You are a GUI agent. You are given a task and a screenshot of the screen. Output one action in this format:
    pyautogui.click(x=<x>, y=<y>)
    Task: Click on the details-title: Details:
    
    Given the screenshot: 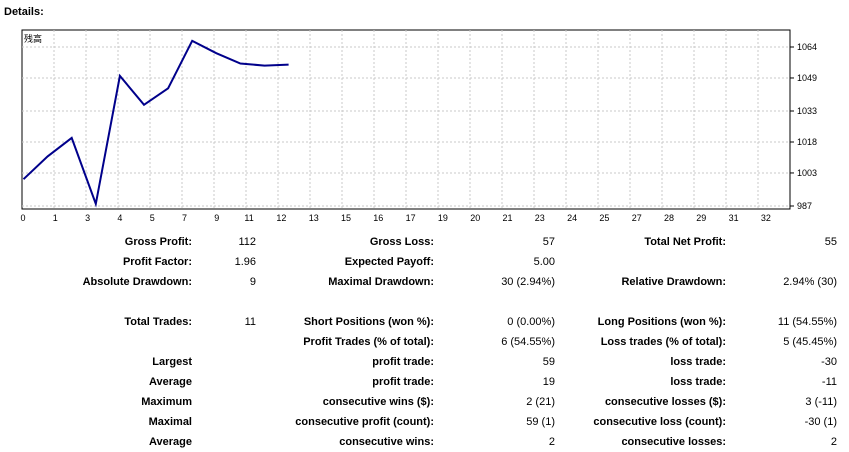 What is the action you would take?
    pyautogui.click(x=24, y=12)
    